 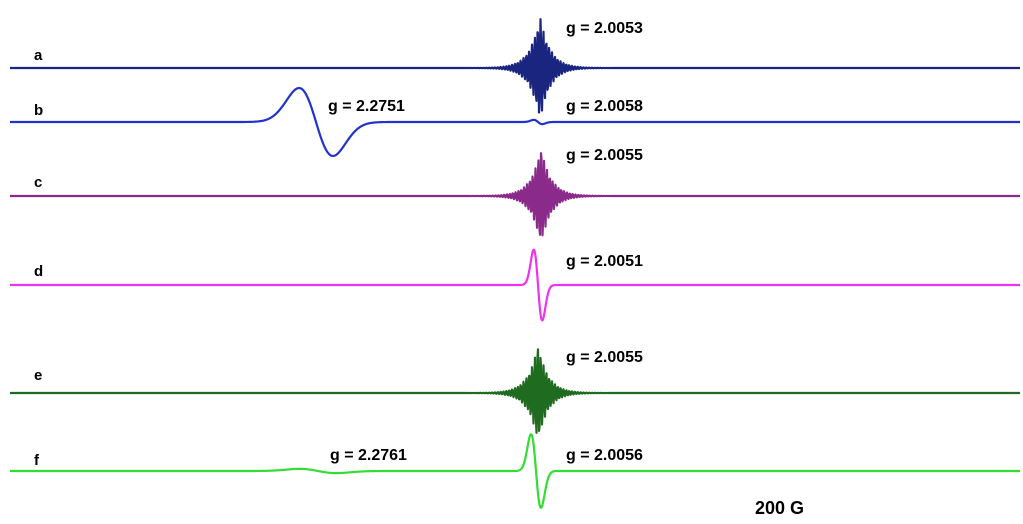 What do you see at coordinates (37, 460) in the screenshot?
I see `trace-label-f: f` at bounding box center [37, 460].